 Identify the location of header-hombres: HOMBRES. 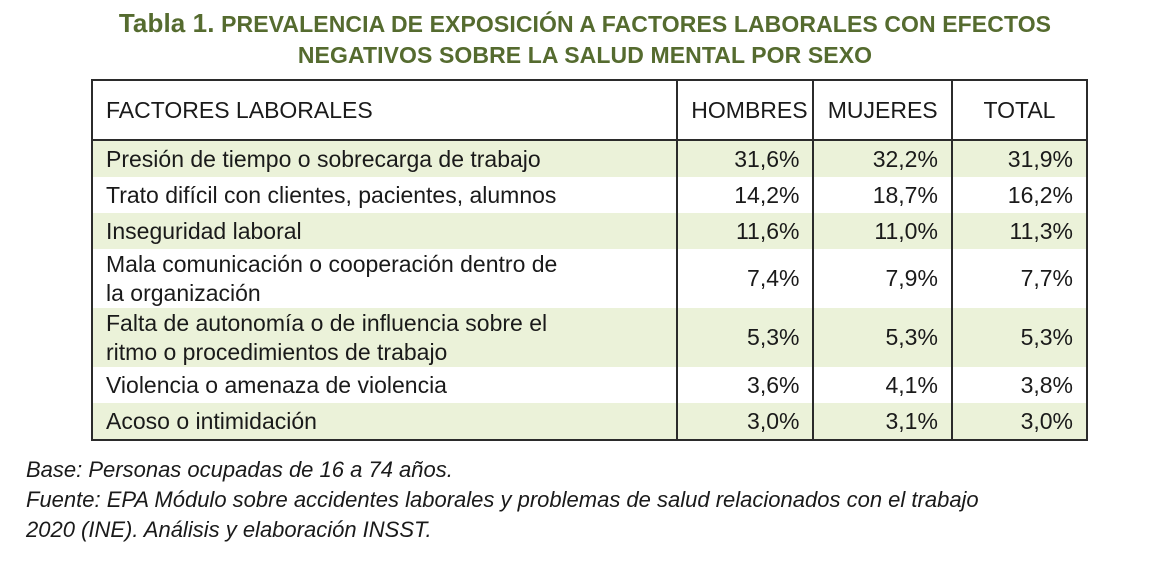
(745, 110).